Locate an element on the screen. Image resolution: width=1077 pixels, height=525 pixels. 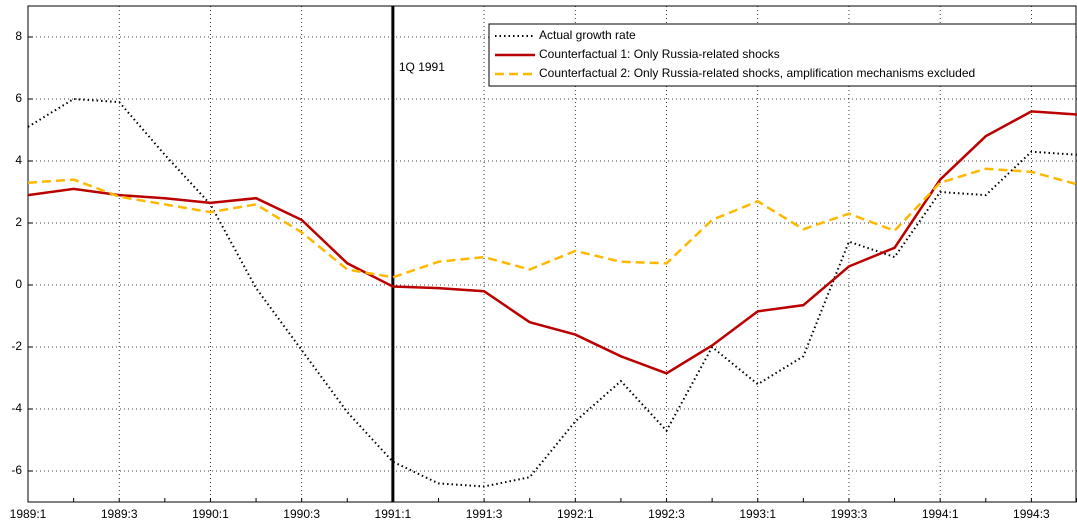
x-tick-label: 1992:1 is located at coordinates (575, 514).